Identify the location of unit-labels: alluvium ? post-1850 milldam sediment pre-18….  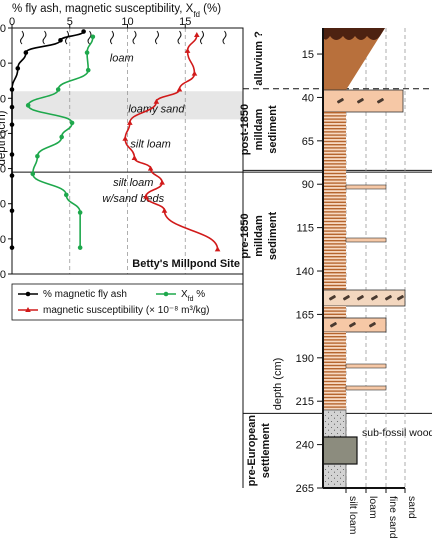
(259, 259).